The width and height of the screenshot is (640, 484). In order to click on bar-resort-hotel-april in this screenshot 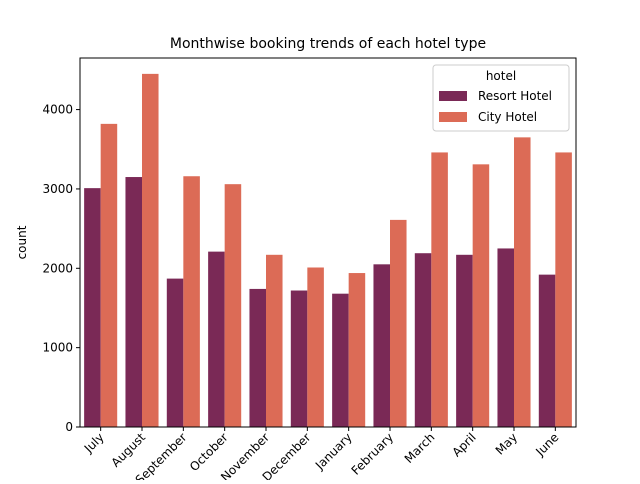, I will do `click(464, 340)`.